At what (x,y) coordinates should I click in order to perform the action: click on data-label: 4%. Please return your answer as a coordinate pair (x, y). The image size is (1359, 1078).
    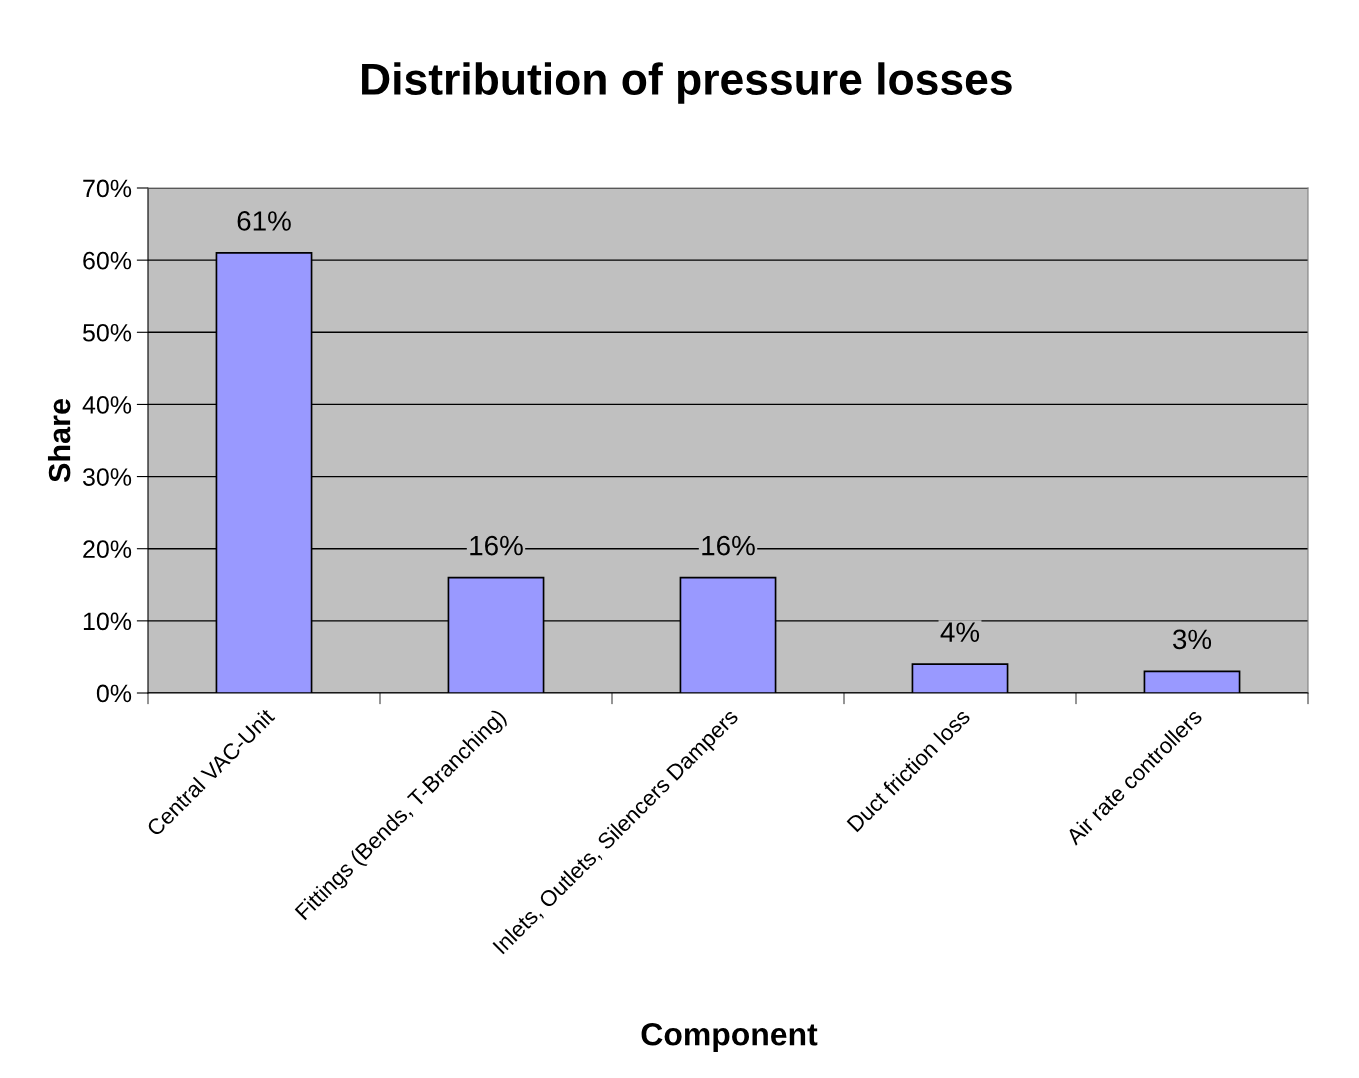
    Looking at the image, I should click on (960, 632).